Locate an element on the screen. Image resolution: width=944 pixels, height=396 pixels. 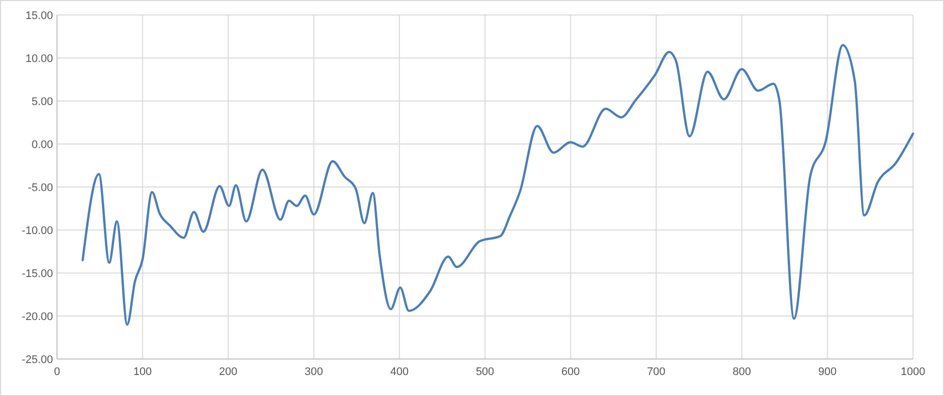
y-tick-label: -20.00 is located at coordinates (37, 316).